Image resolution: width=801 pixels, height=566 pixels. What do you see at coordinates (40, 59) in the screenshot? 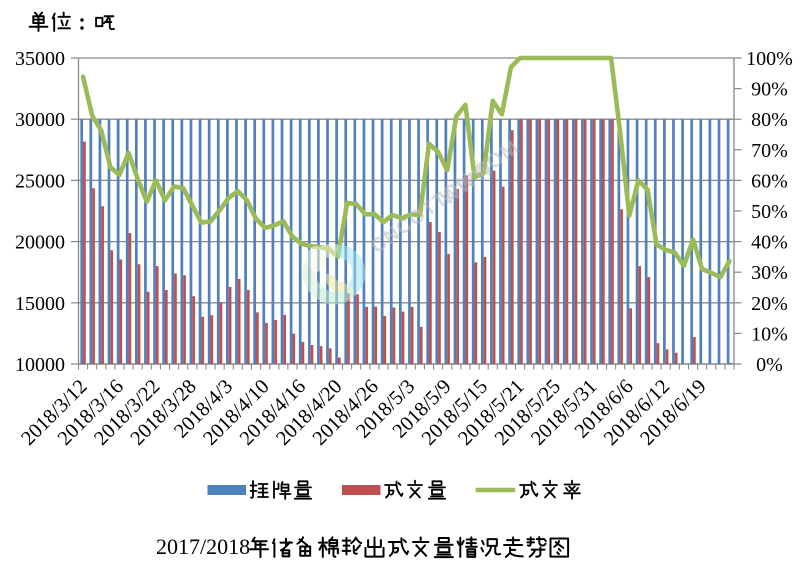
I see `svg-text: 35000` at bounding box center [40, 59].